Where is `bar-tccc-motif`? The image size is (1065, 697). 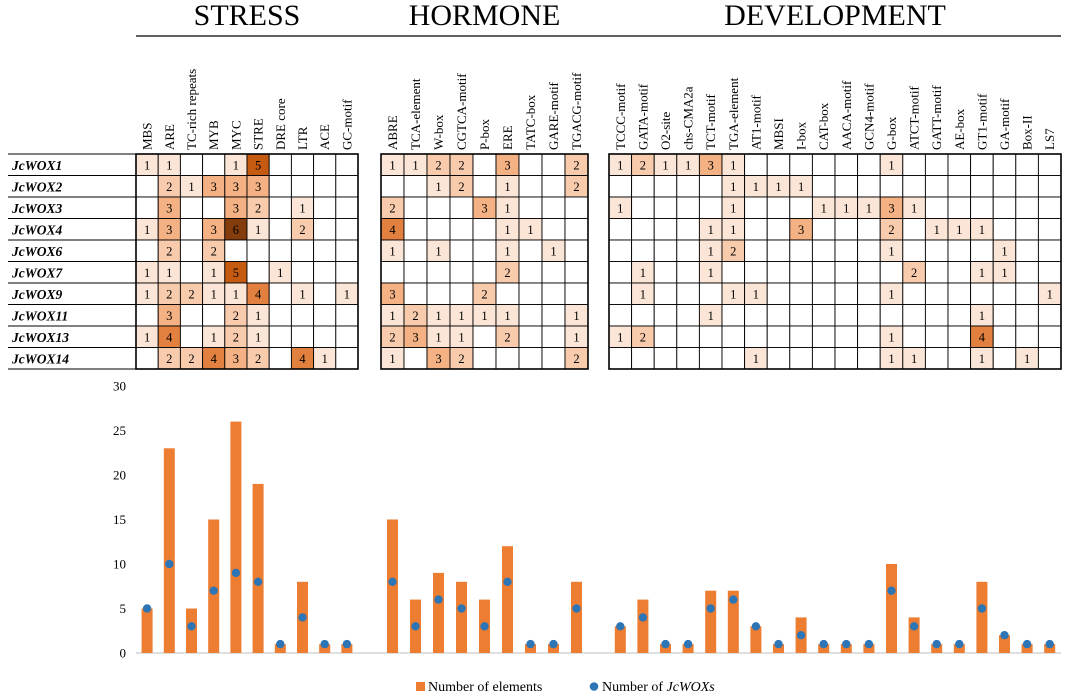
bar-tccc-motif is located at coordinates (620, 639).